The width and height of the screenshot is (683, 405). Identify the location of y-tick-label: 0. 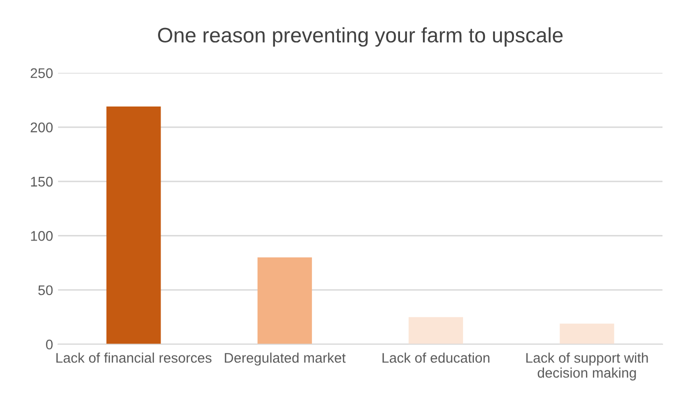
(49, 345).